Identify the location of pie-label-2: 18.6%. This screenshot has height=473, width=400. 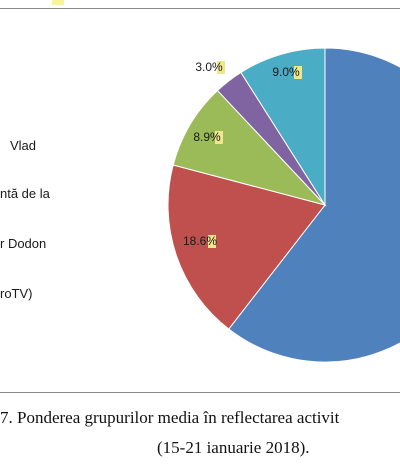
(200, 241).